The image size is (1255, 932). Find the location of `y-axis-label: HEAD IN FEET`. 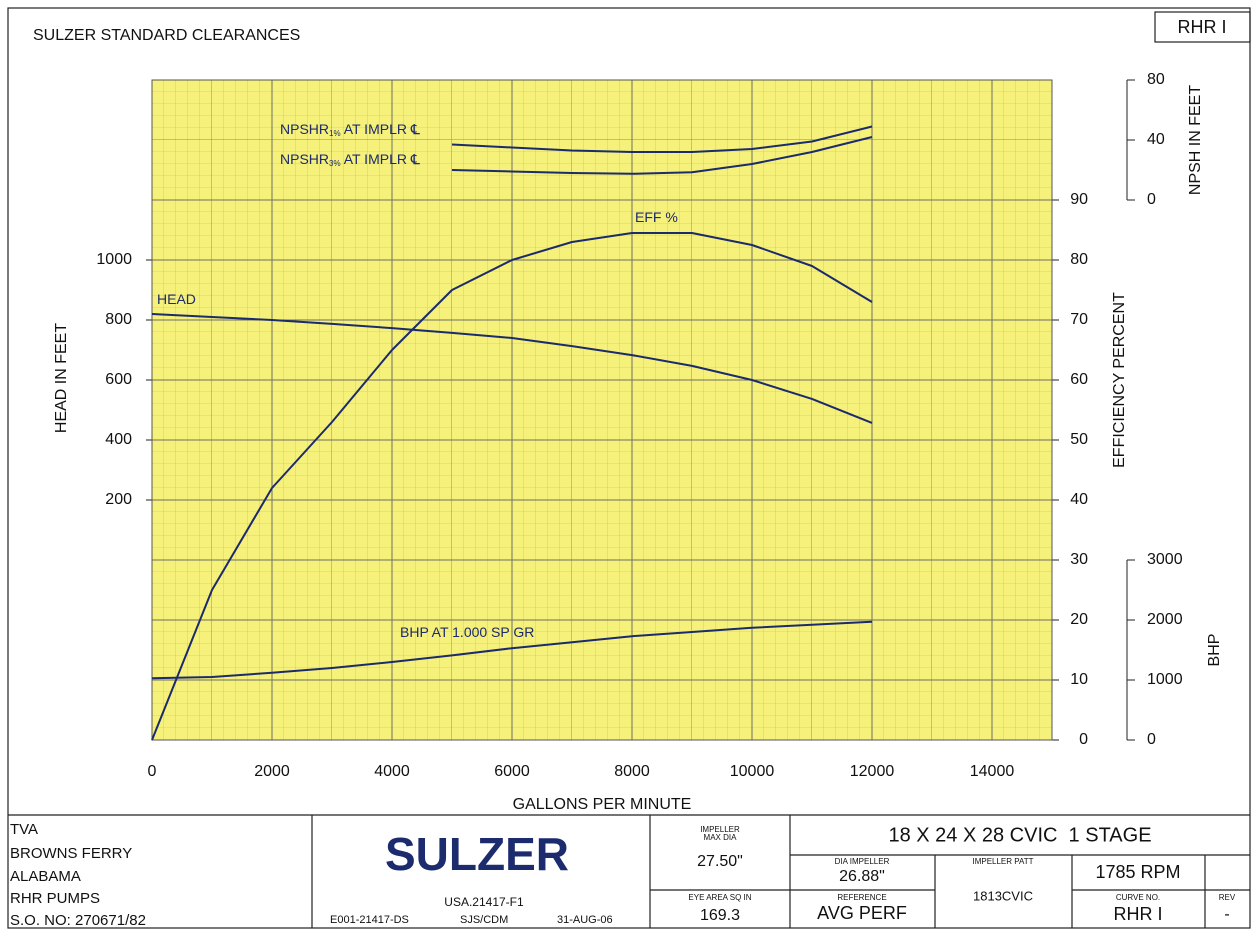

y-axis-label: HEAD IN FEET is located at coordinates (61, 378).